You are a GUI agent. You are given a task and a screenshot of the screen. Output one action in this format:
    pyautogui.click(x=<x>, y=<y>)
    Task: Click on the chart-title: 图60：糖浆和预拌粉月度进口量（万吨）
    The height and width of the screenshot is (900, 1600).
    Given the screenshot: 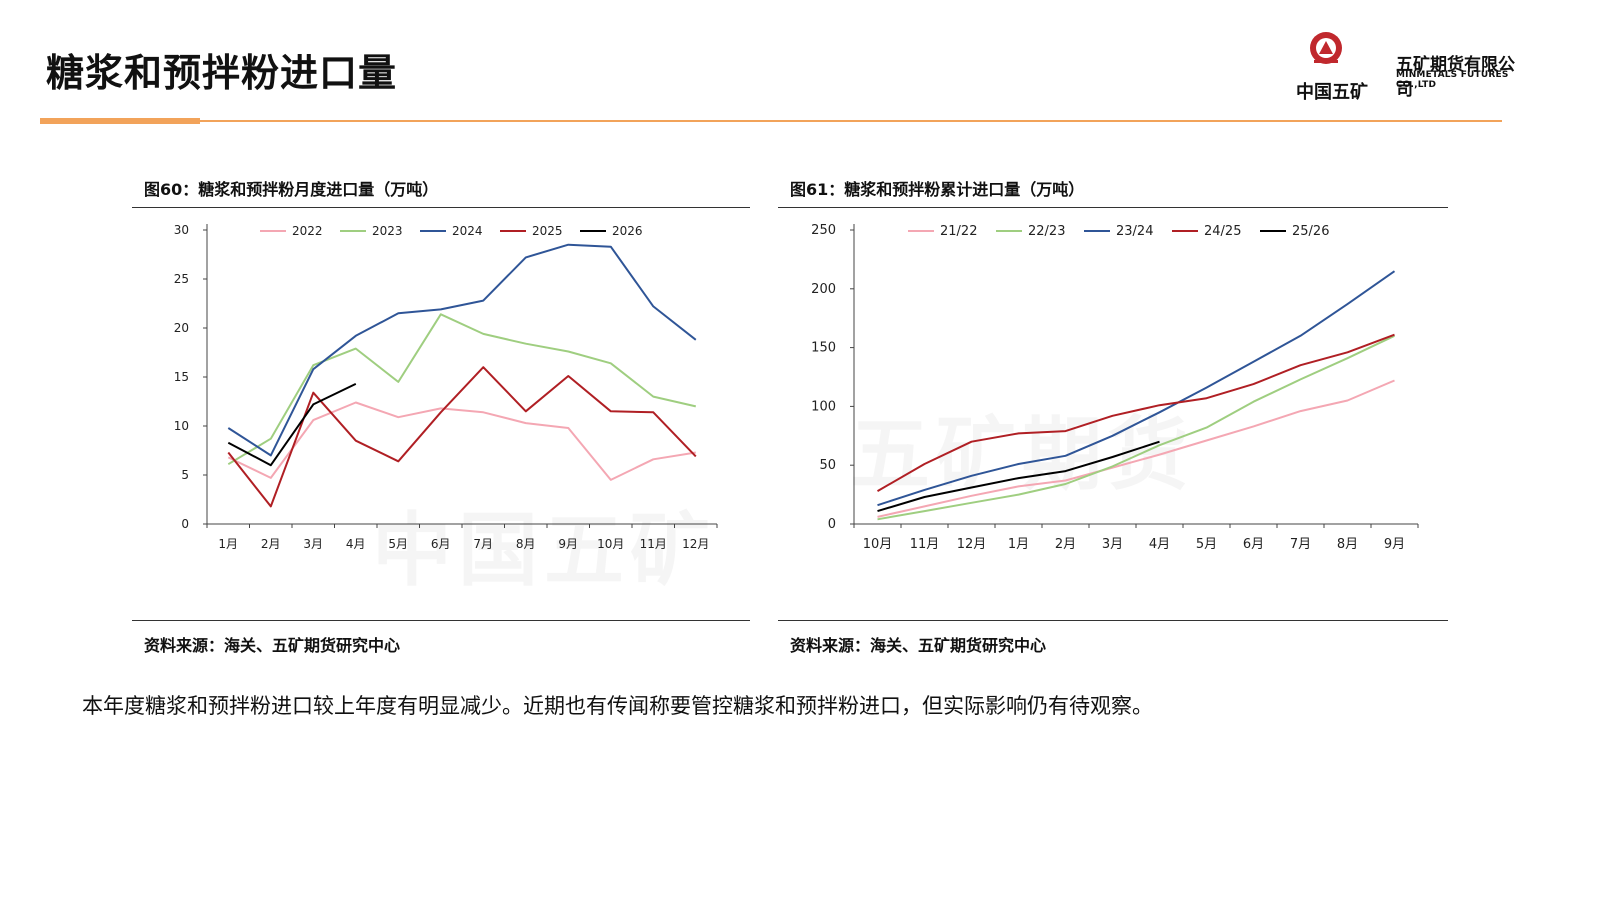 What is the action you would take?
    pyautogui.click(x=291, y=189)
    